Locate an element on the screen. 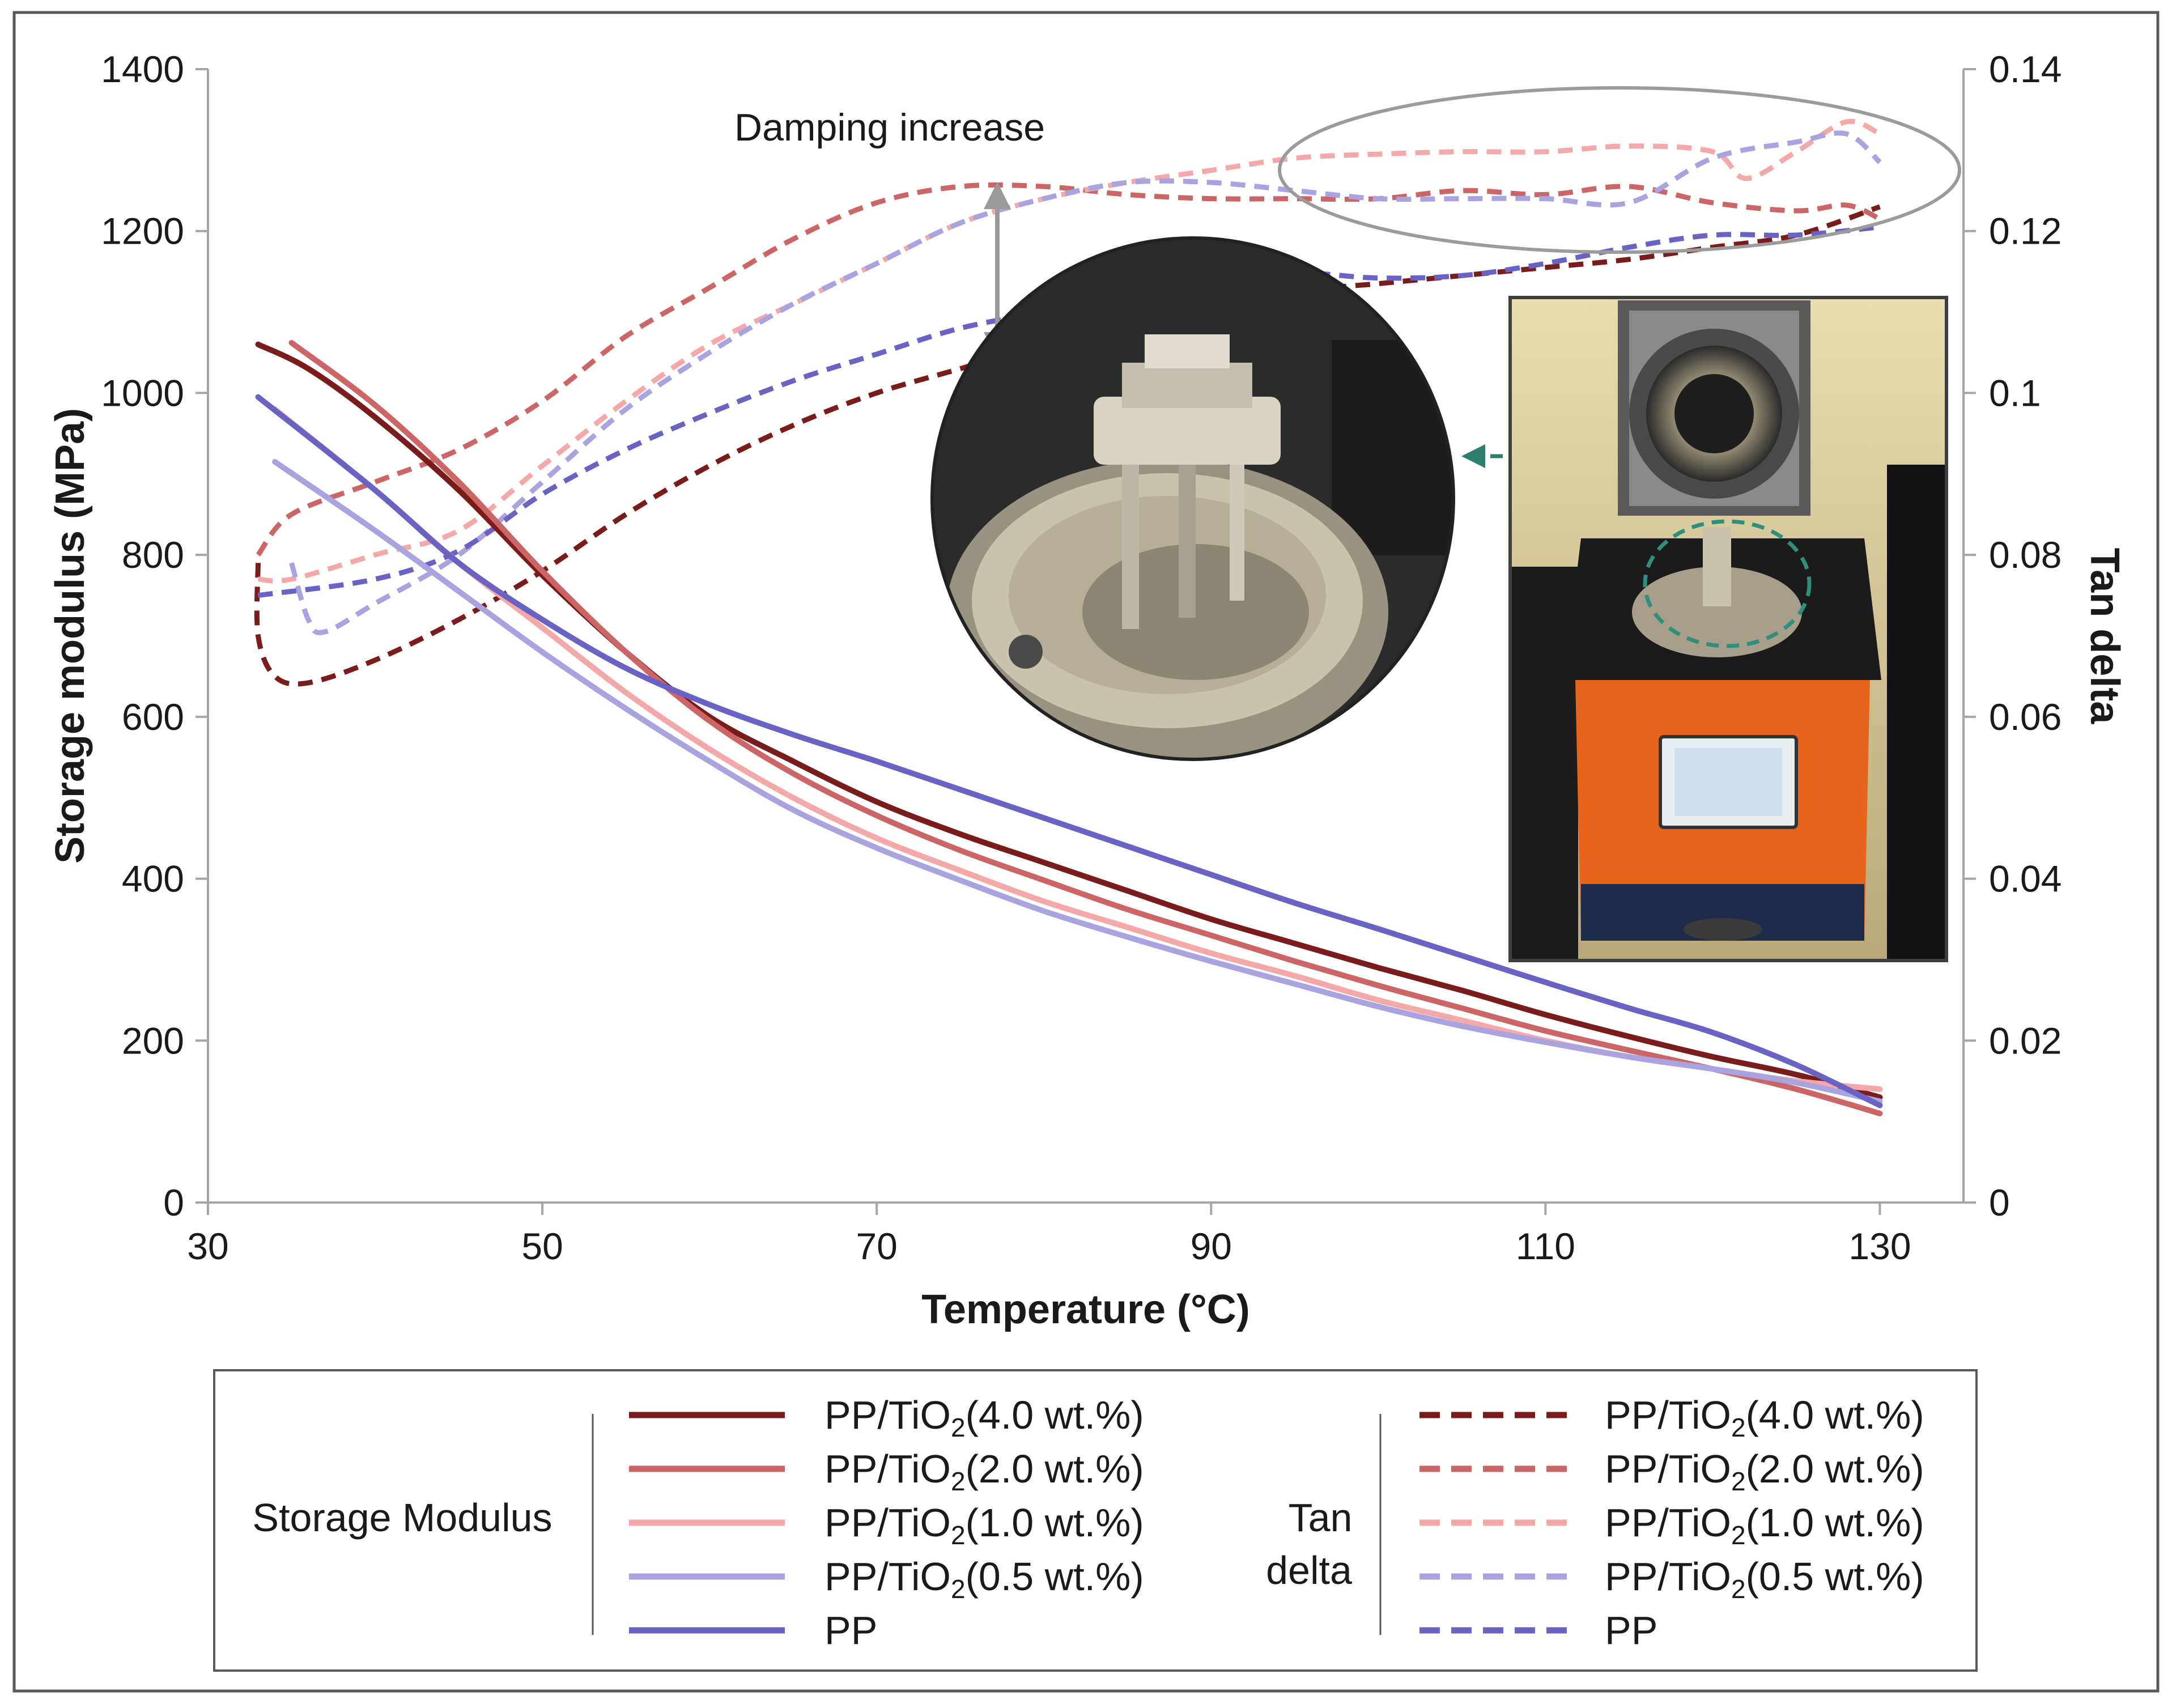 The image size is (2172, 1708). y-right-tick-label: 0.12 is located at coordinates (2025, 231).